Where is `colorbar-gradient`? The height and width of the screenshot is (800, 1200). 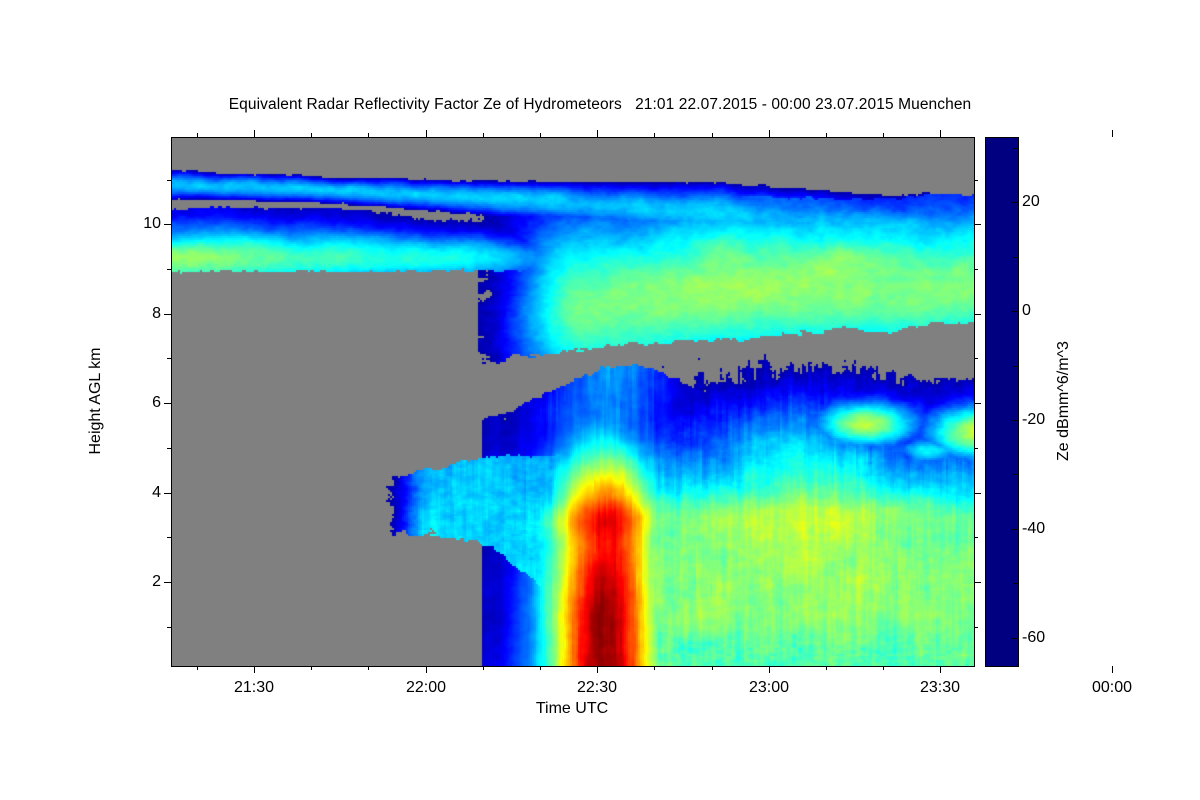 colorbar-gradient is located at coordinates (1002, 402).